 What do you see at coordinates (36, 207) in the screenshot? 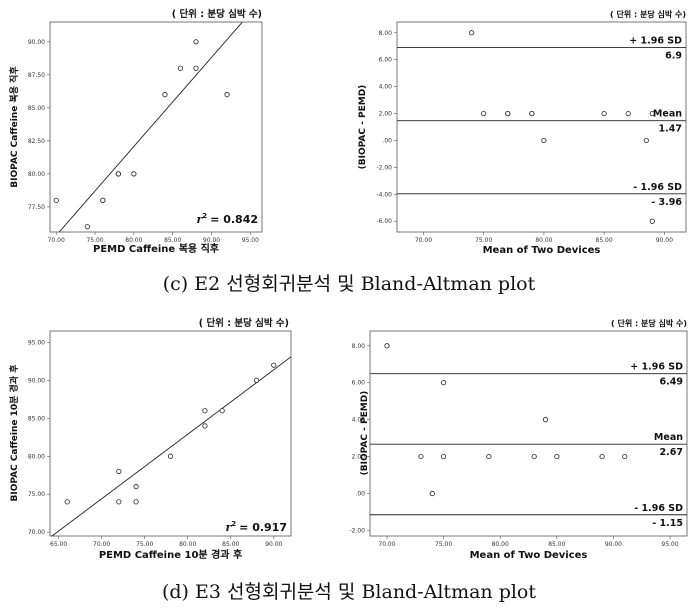
I see `y-tick-label: 77.50` at bounding box center [36, 207].